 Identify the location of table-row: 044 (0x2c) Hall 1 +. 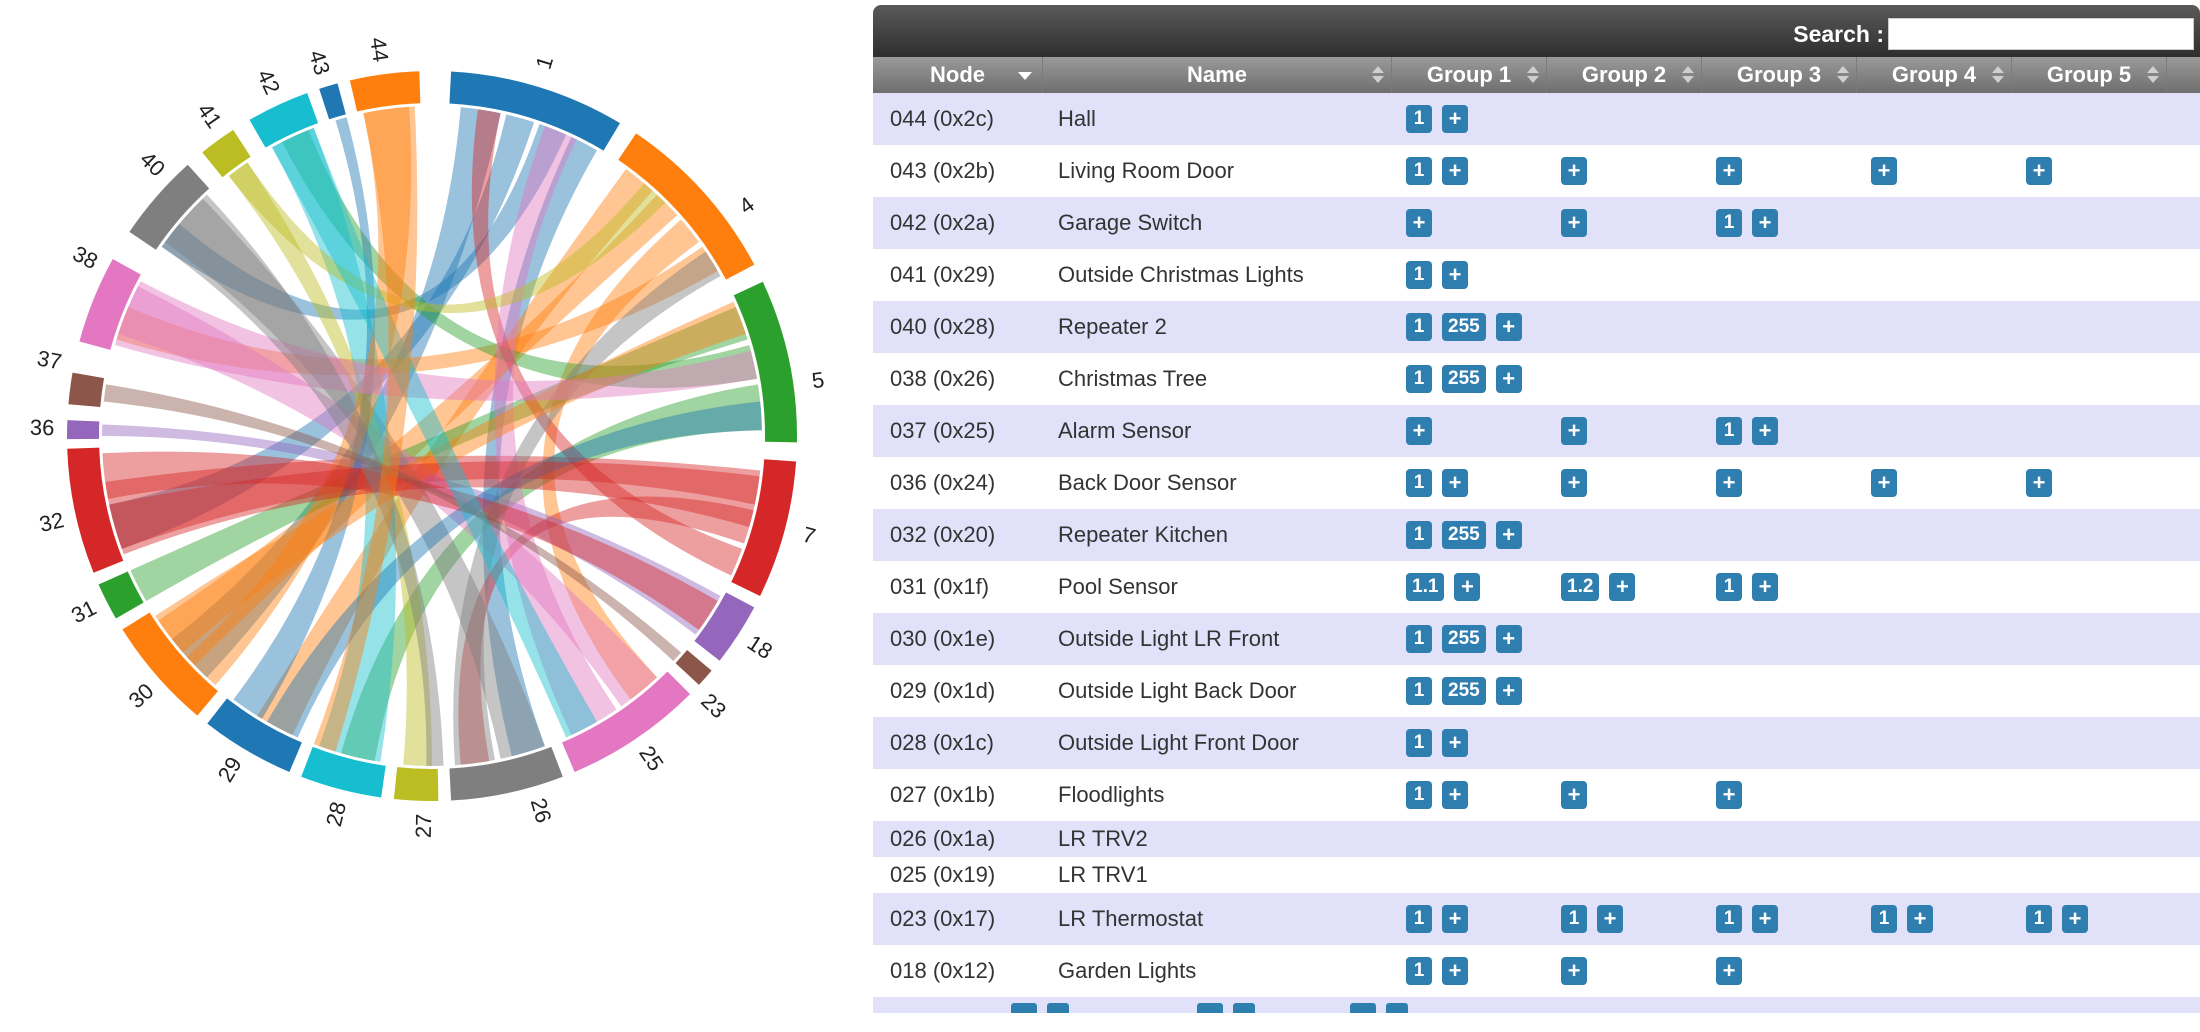
(1536, 119).